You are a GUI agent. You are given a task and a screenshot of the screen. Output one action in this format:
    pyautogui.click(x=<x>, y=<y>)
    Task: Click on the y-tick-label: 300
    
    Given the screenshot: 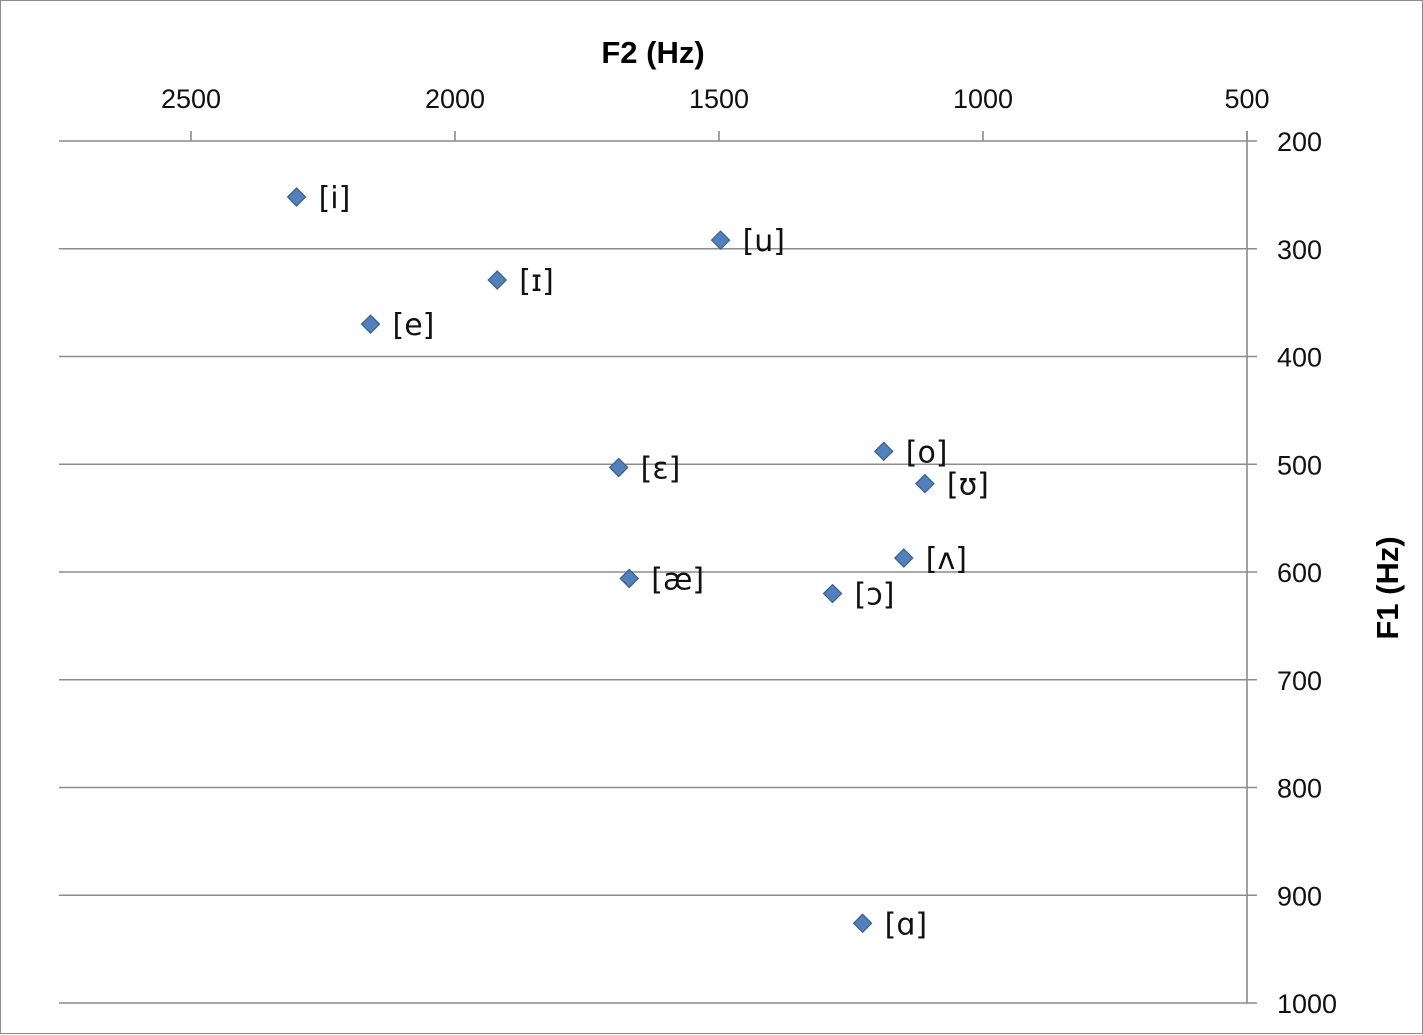 What is the action you would take?
    pyautogui.click(x=1299, y=250)
    